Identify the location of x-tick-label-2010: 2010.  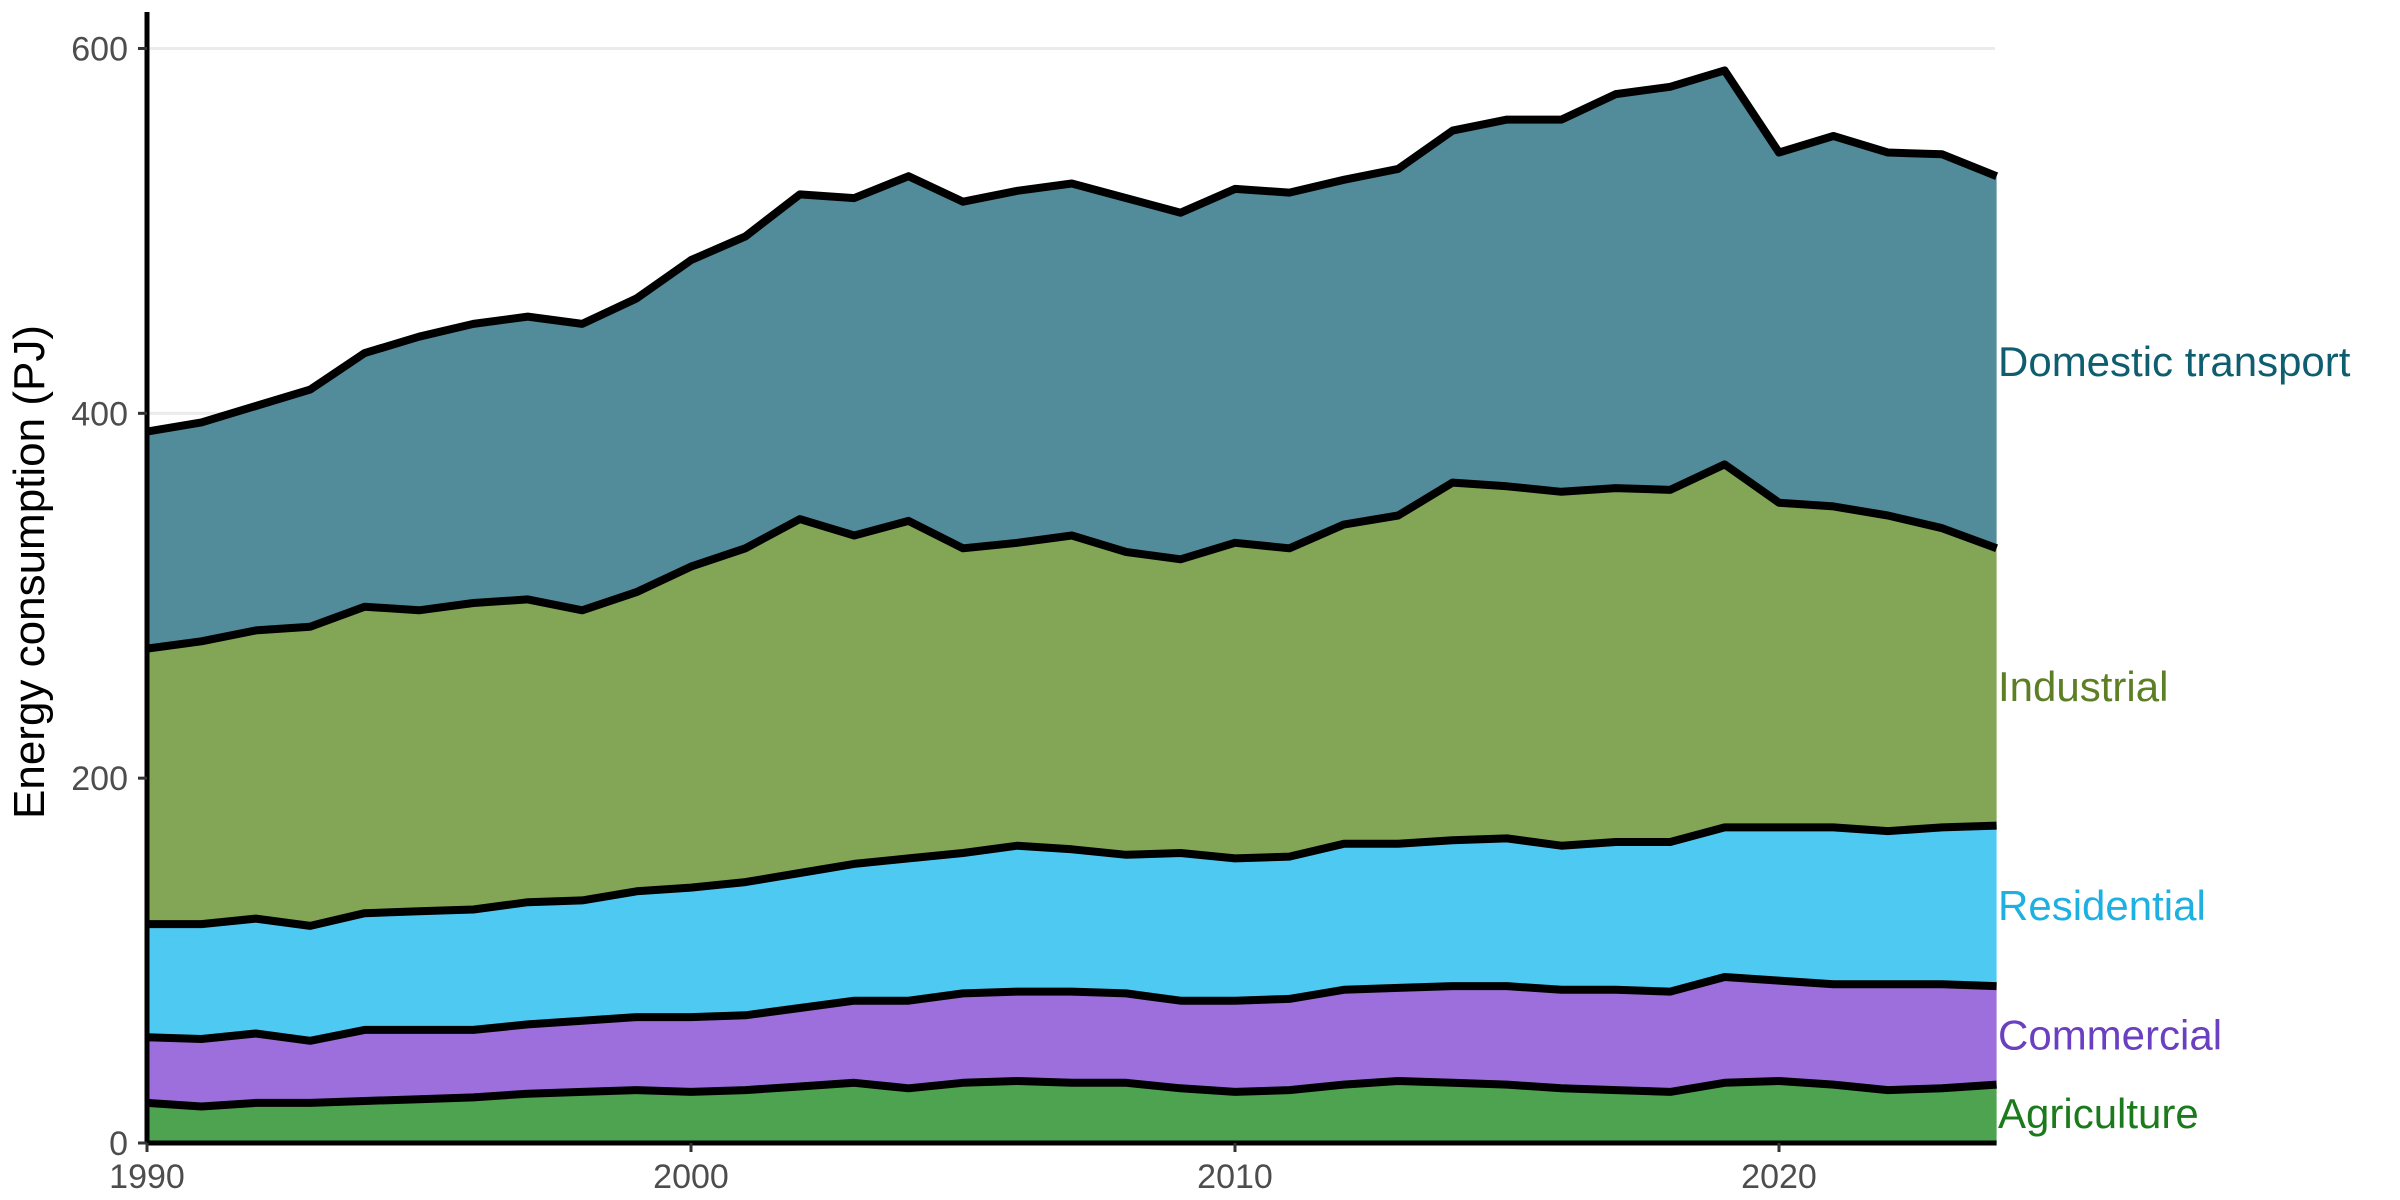
(1235, 1177).